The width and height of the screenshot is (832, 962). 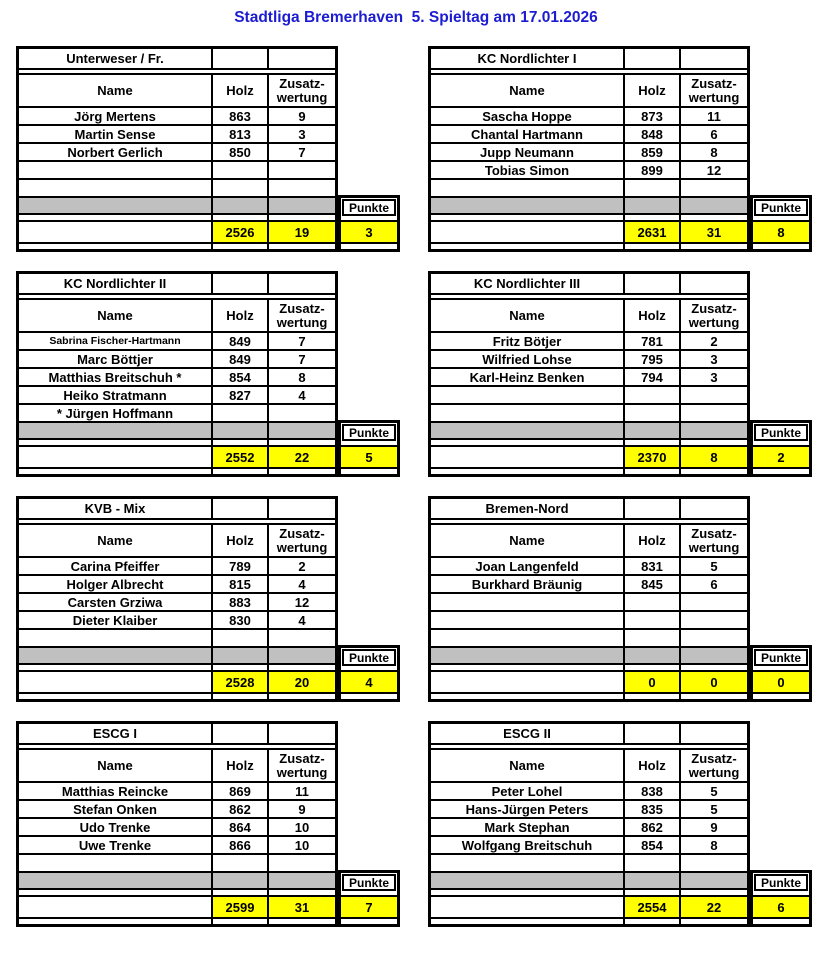 I want to click on player-row: Hans-Jürgen Peters 835 5, so click(x=589, y=810).